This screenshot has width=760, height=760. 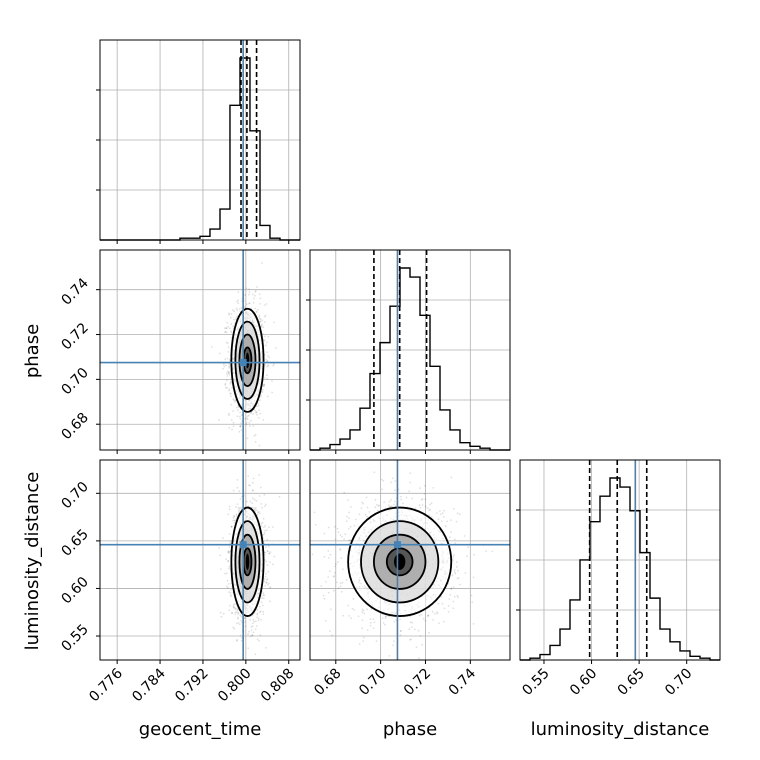 What do you see at coordinates (32, 561) in the screenshot?
I see `y-axis-title-luminosity-distance: luminosity_distance` at bounding box center [32, 561].